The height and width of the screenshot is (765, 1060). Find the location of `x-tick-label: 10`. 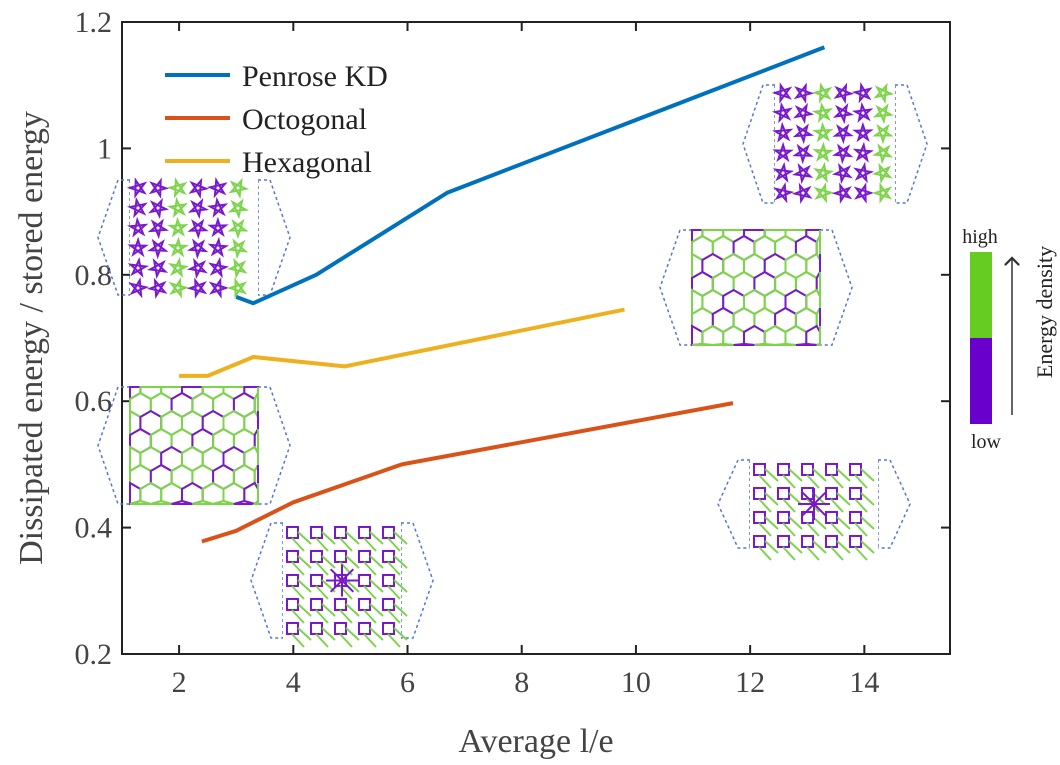

x-tick-label: 10 is located at coordinates (636, 682).